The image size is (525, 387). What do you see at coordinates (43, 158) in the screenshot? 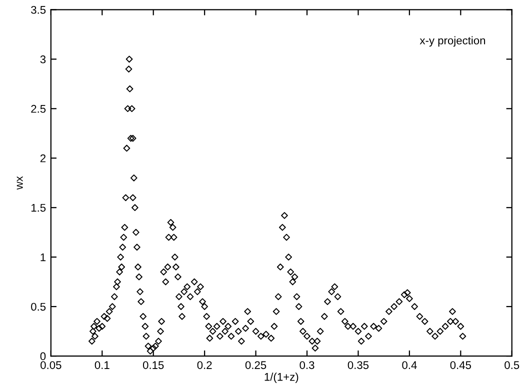
I see `y-tick-label: 2` at bounding box center [43, 158].